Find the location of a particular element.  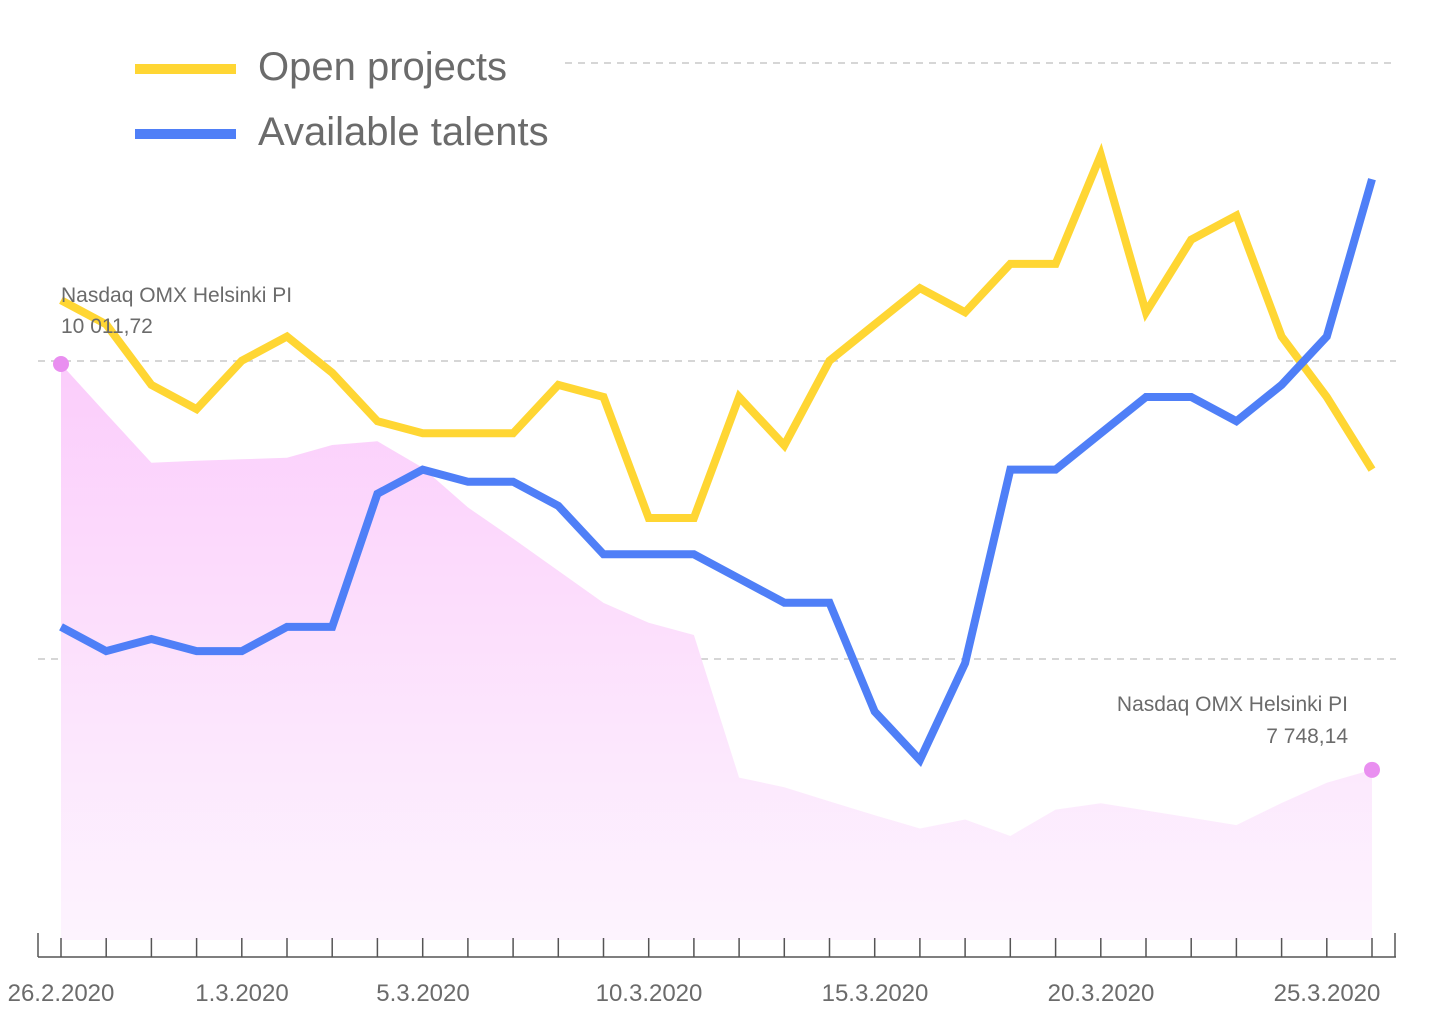

annotation-start: Nasdaq OMX Helsinki PI 10 011,72 is located at coordinates (172, 328).